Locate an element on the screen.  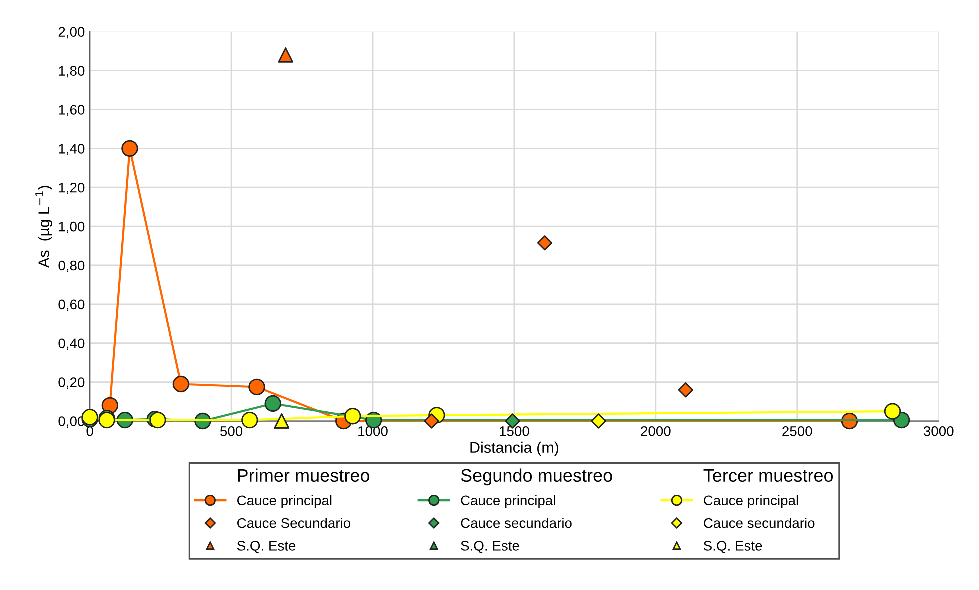
x-axis-title: Distancia (m) is located at coordinates (514, 449).